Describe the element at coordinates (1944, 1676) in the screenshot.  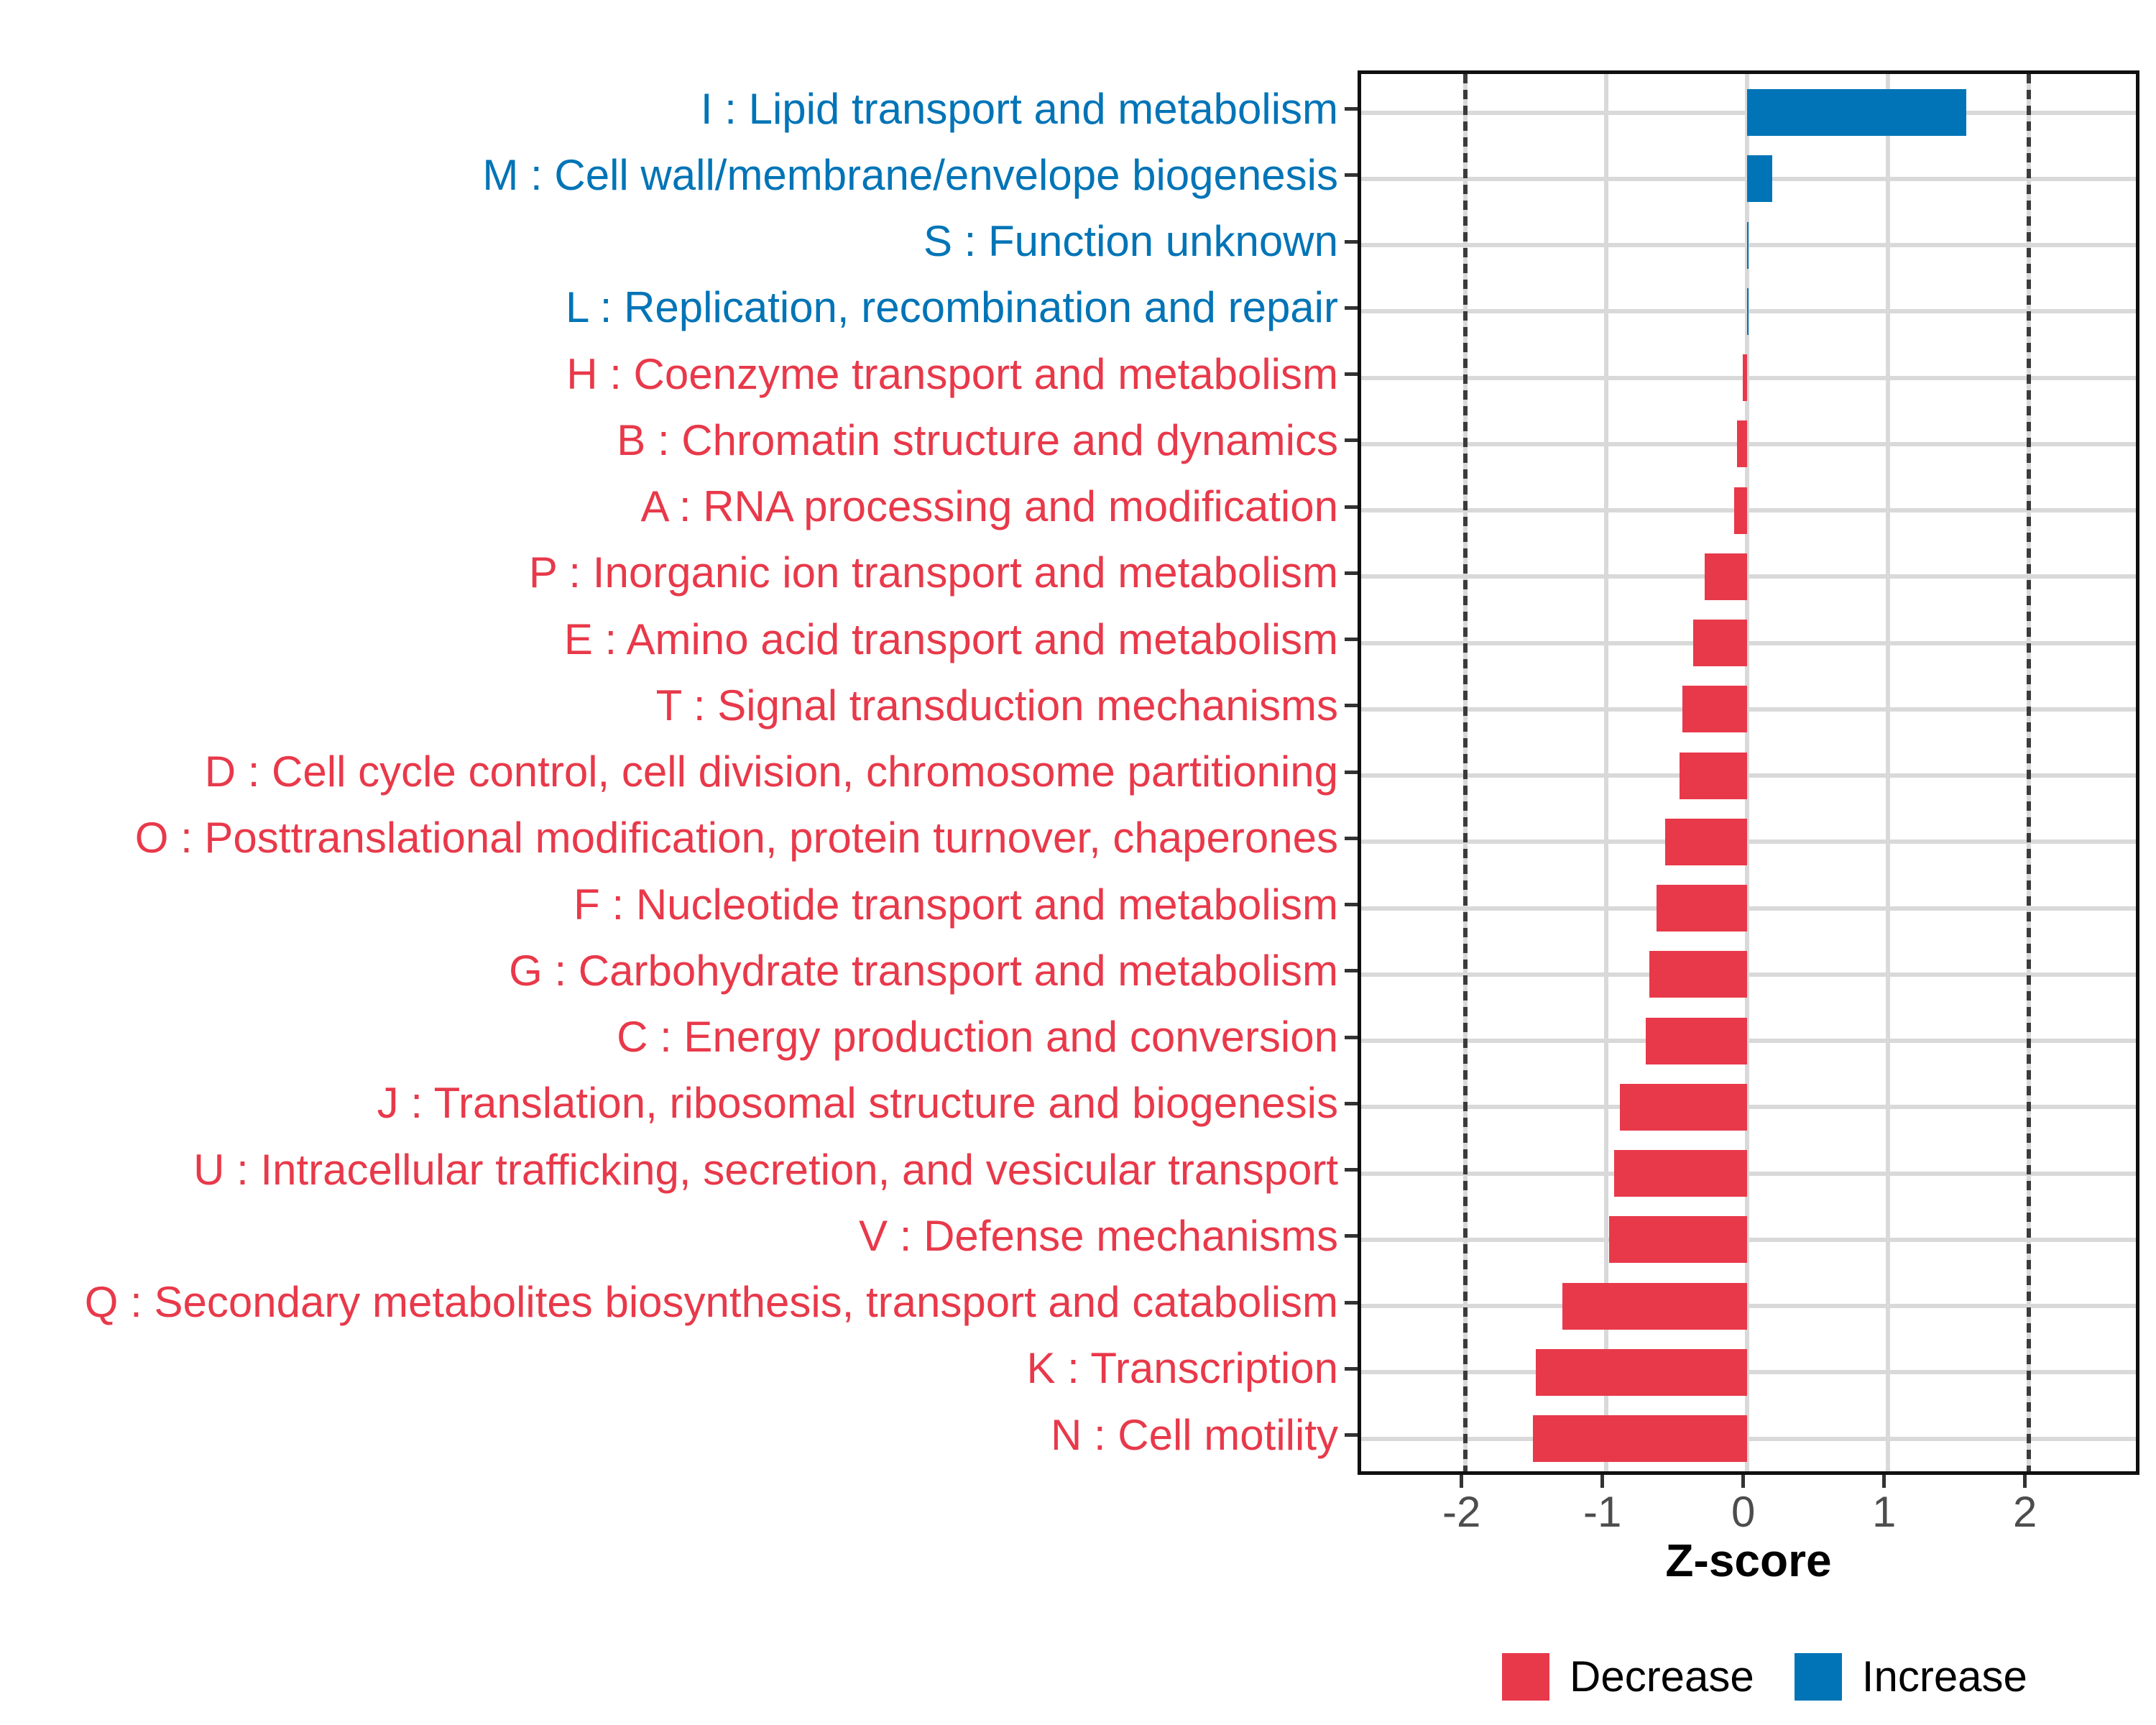
I see `legend-label-increase: Increase` at that location.